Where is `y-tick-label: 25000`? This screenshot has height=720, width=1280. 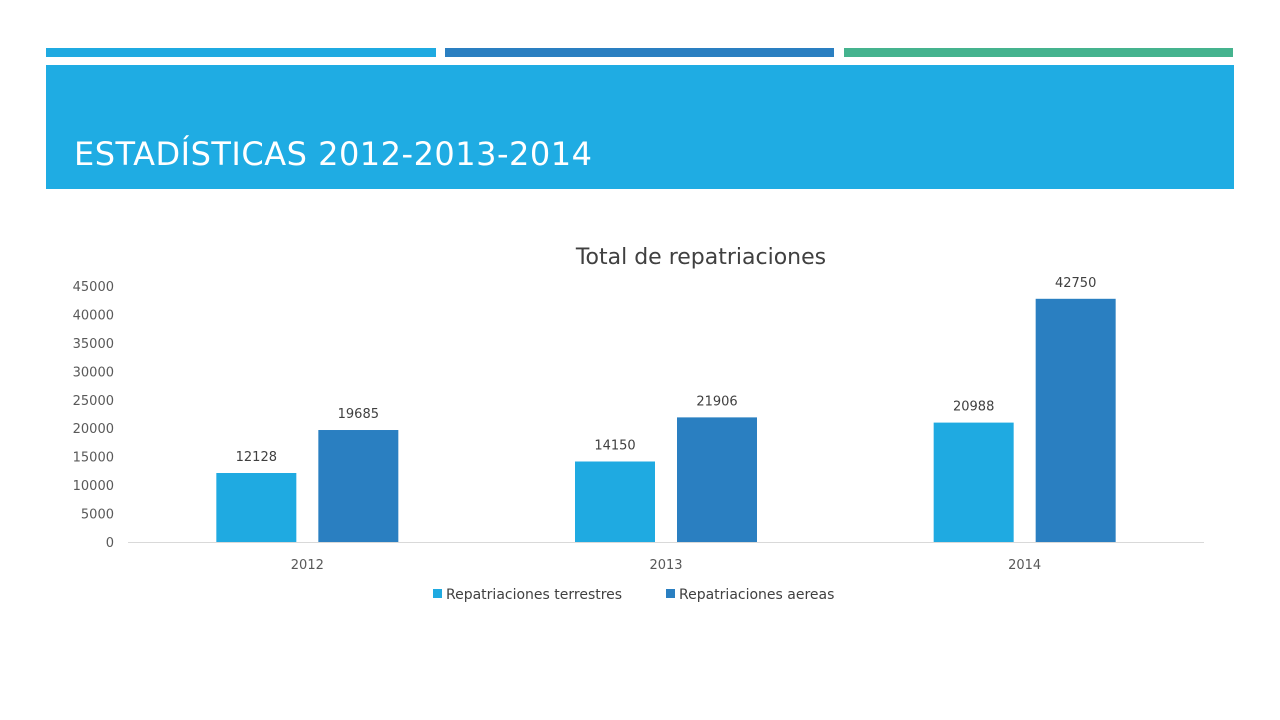
y-tick-label: 25000 is located at coordinates (93, 401).